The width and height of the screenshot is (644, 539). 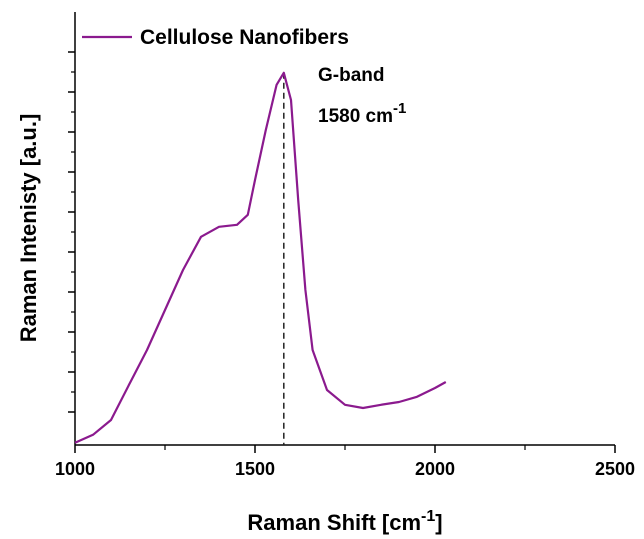 What do you see at coordinates (615, 469) in the screenshot?
I see `x-tick-label: 2500` at bounding box center [615, 469].